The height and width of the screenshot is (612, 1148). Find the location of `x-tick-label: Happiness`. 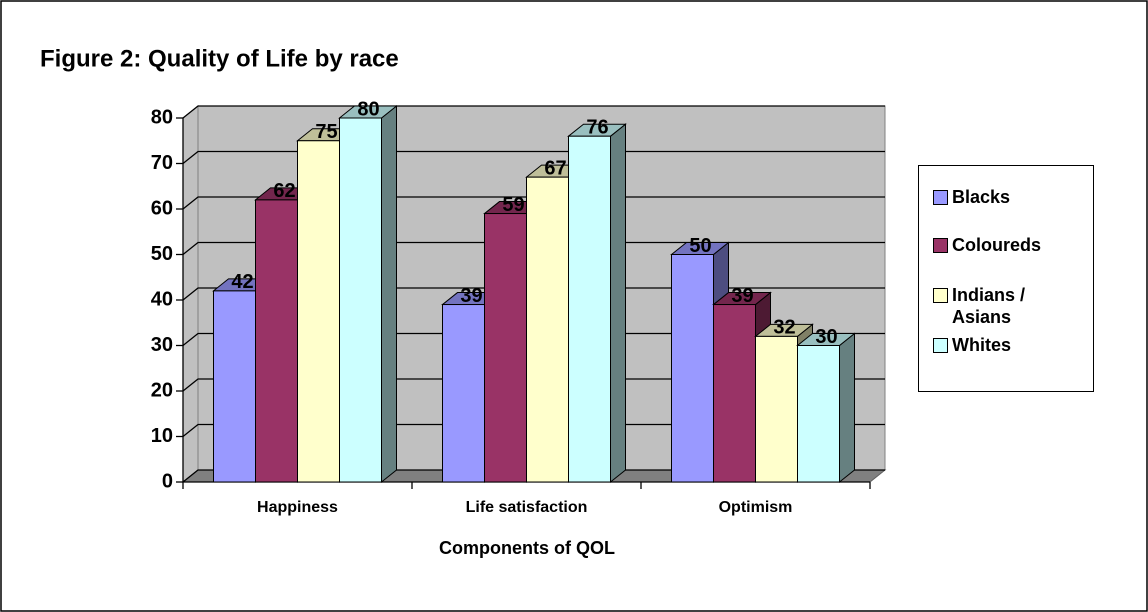

x-tick-label: Happiness is located at coordinates (297, 507).